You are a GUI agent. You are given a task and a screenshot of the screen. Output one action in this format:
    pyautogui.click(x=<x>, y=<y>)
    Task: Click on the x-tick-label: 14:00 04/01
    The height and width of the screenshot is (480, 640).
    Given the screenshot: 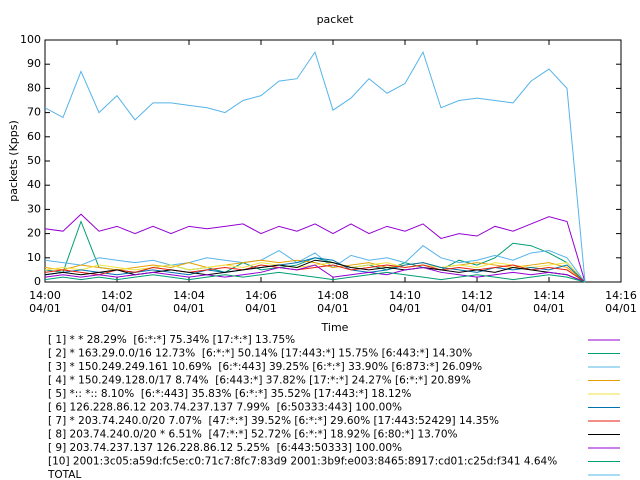 What is the action you would take?
    pyautogui.click(x=45, y=302)
    